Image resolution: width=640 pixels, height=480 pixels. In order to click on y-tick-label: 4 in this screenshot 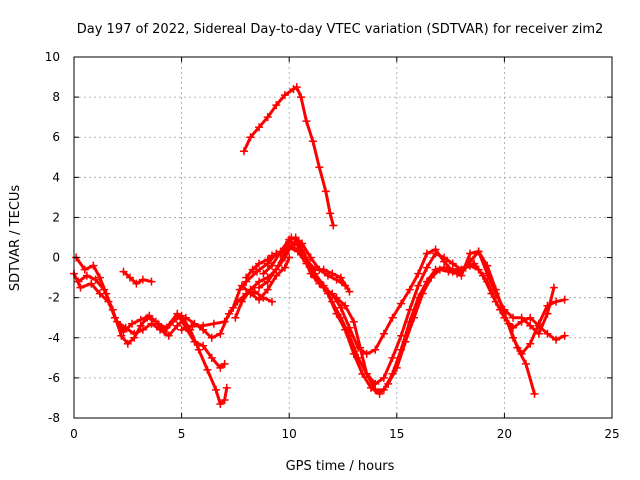, I will do `click(56, 177)`.